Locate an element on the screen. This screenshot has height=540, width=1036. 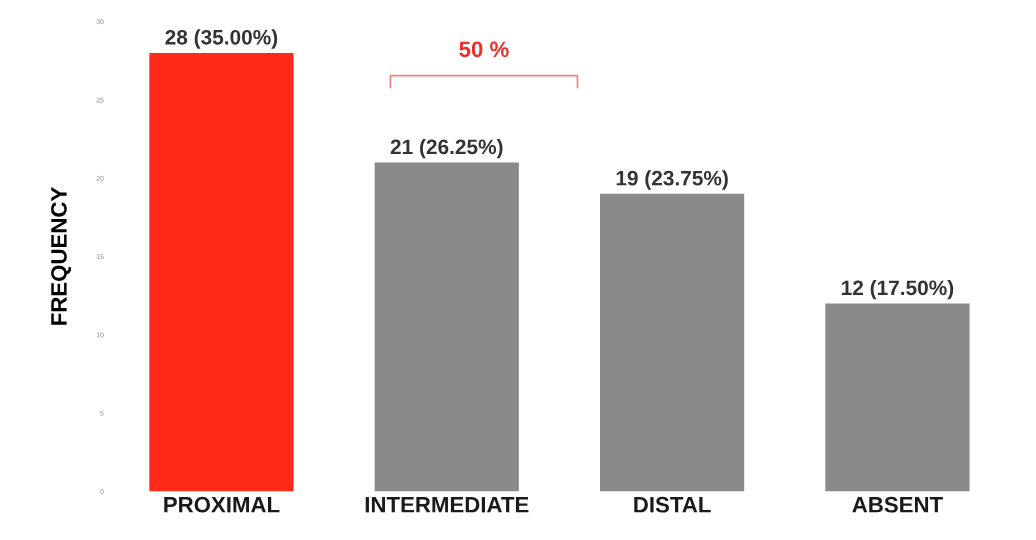
annotation: 50 % is located at coordinates (484, 49).